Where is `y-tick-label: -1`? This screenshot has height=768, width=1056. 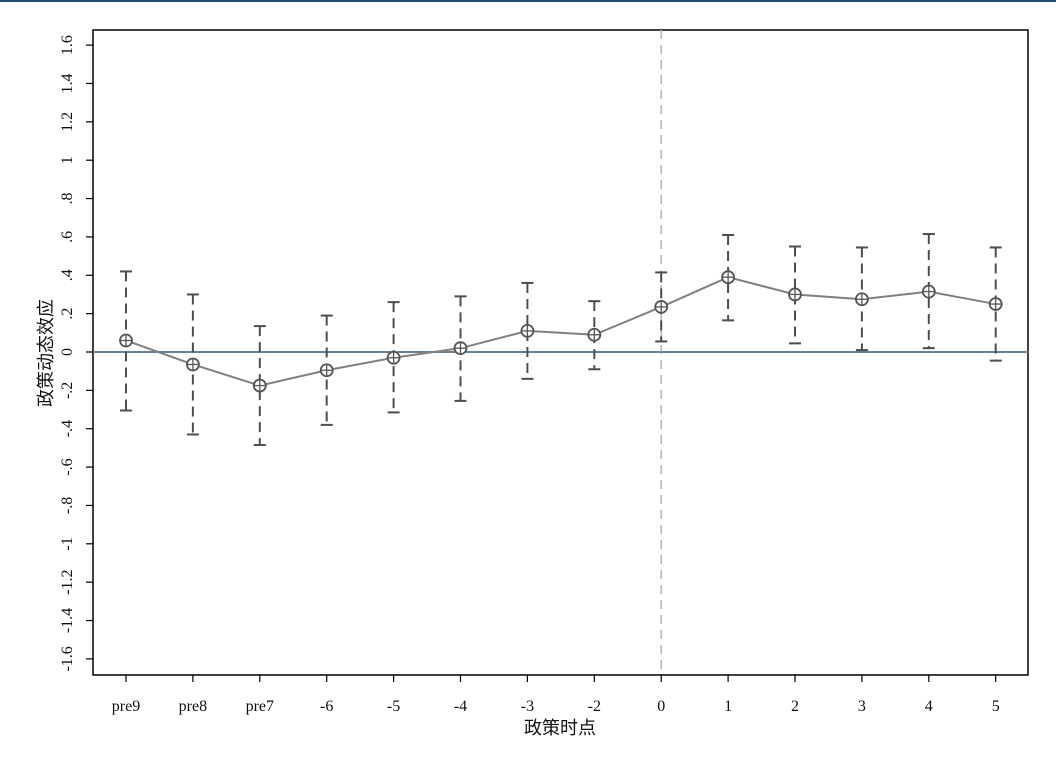 y-tick-label: -1 is located at coordinates (67, 543).